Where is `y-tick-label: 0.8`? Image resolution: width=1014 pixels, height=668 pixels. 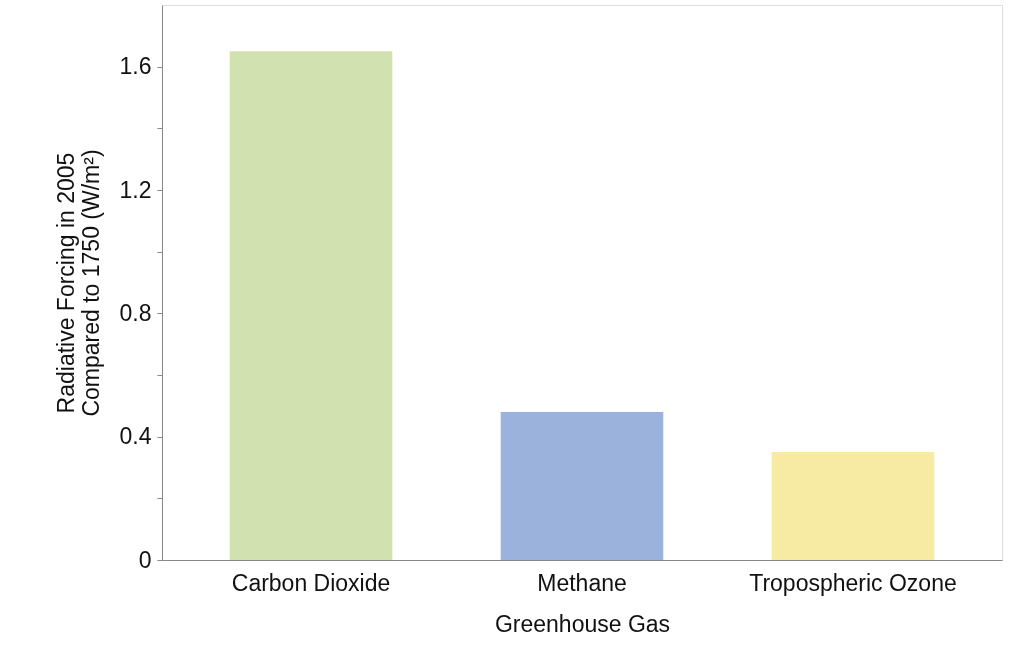 y-tick-label: 0.8 is located at coordinates (135, 312).